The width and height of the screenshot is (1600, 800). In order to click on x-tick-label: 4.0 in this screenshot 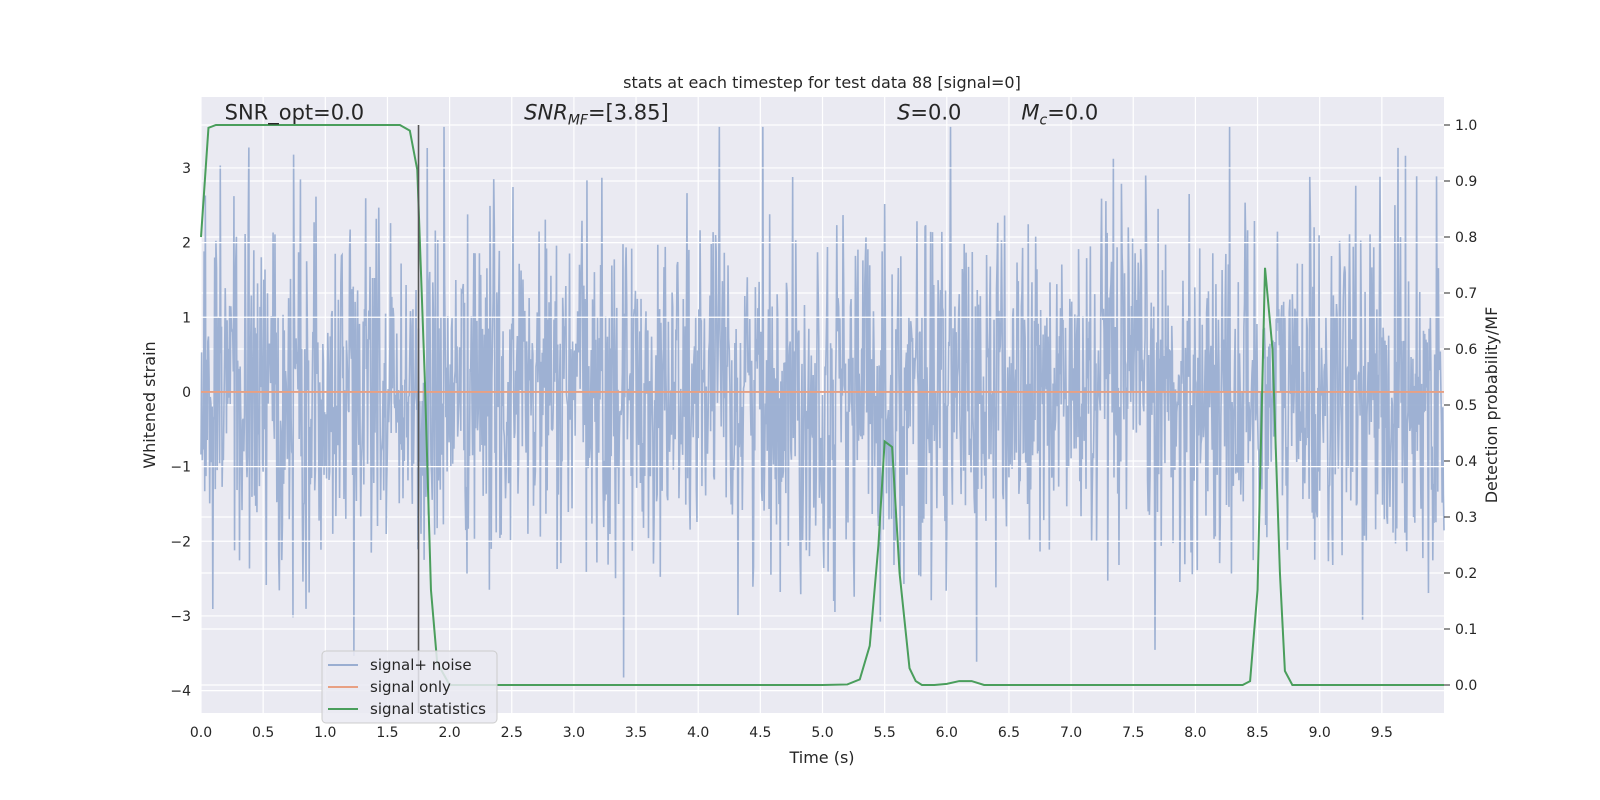, I will do `click(698, 733)`.